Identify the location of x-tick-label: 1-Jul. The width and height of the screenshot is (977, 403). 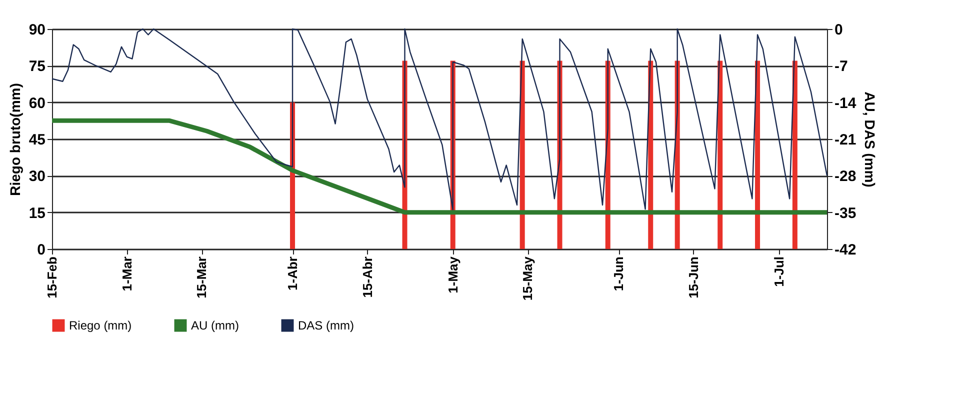
(778, 271).